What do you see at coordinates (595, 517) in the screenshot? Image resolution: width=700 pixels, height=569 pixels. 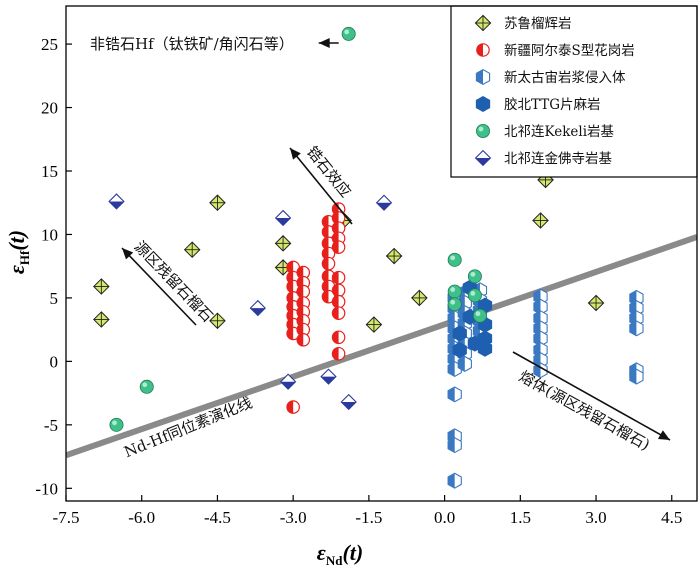 I see `x-tick-label: 3.0` at bounding box center [595, 517].